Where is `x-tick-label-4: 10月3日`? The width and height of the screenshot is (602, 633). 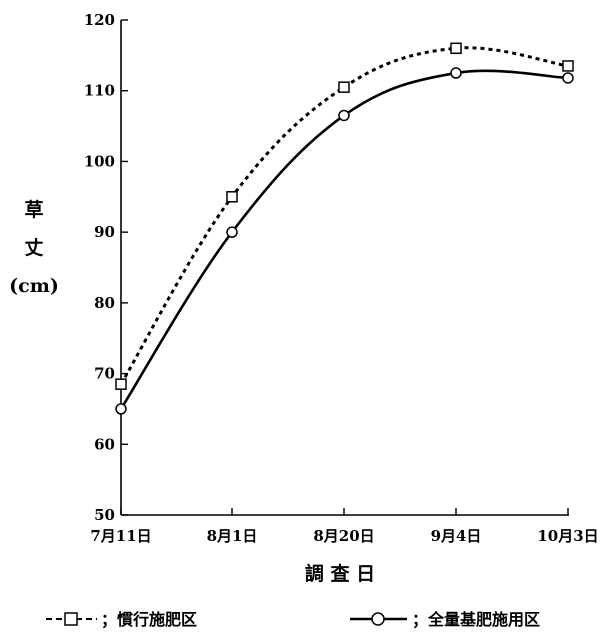 x-tick-label-4: 10月3日 is located at coordinates (567, 536).